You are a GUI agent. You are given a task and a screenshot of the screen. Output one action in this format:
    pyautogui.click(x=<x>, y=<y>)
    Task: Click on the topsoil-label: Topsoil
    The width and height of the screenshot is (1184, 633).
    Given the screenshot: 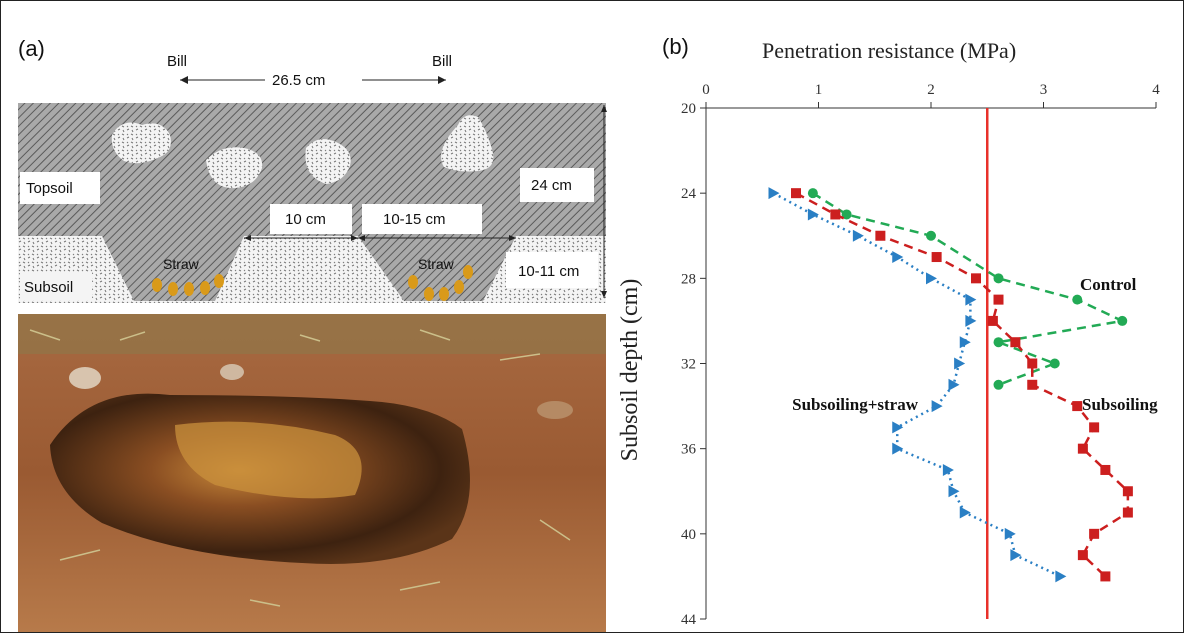 What is the action you would take?
    pyautogui.click(x=49, y=188)
    